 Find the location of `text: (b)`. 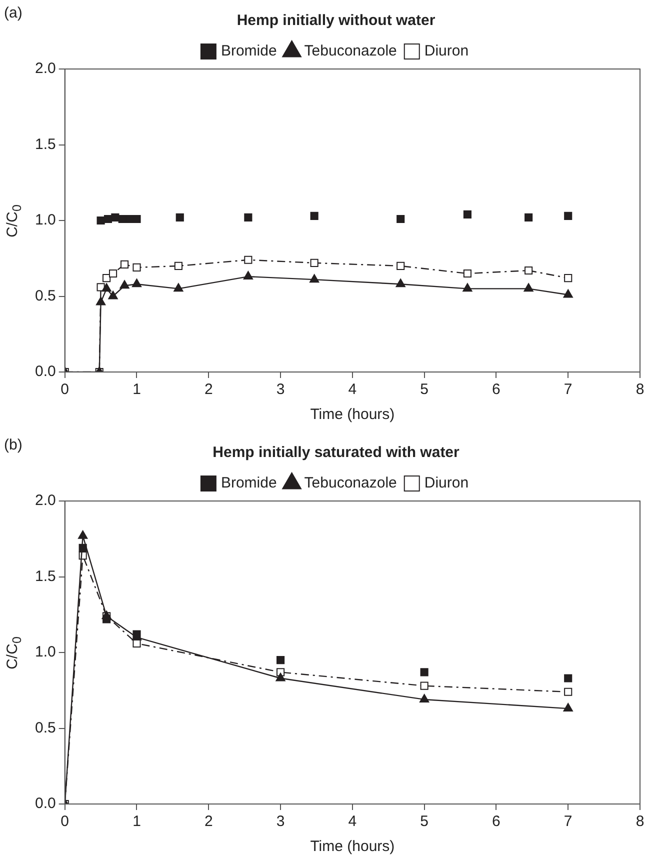

text: (b) is located at coordinates (13, 445).